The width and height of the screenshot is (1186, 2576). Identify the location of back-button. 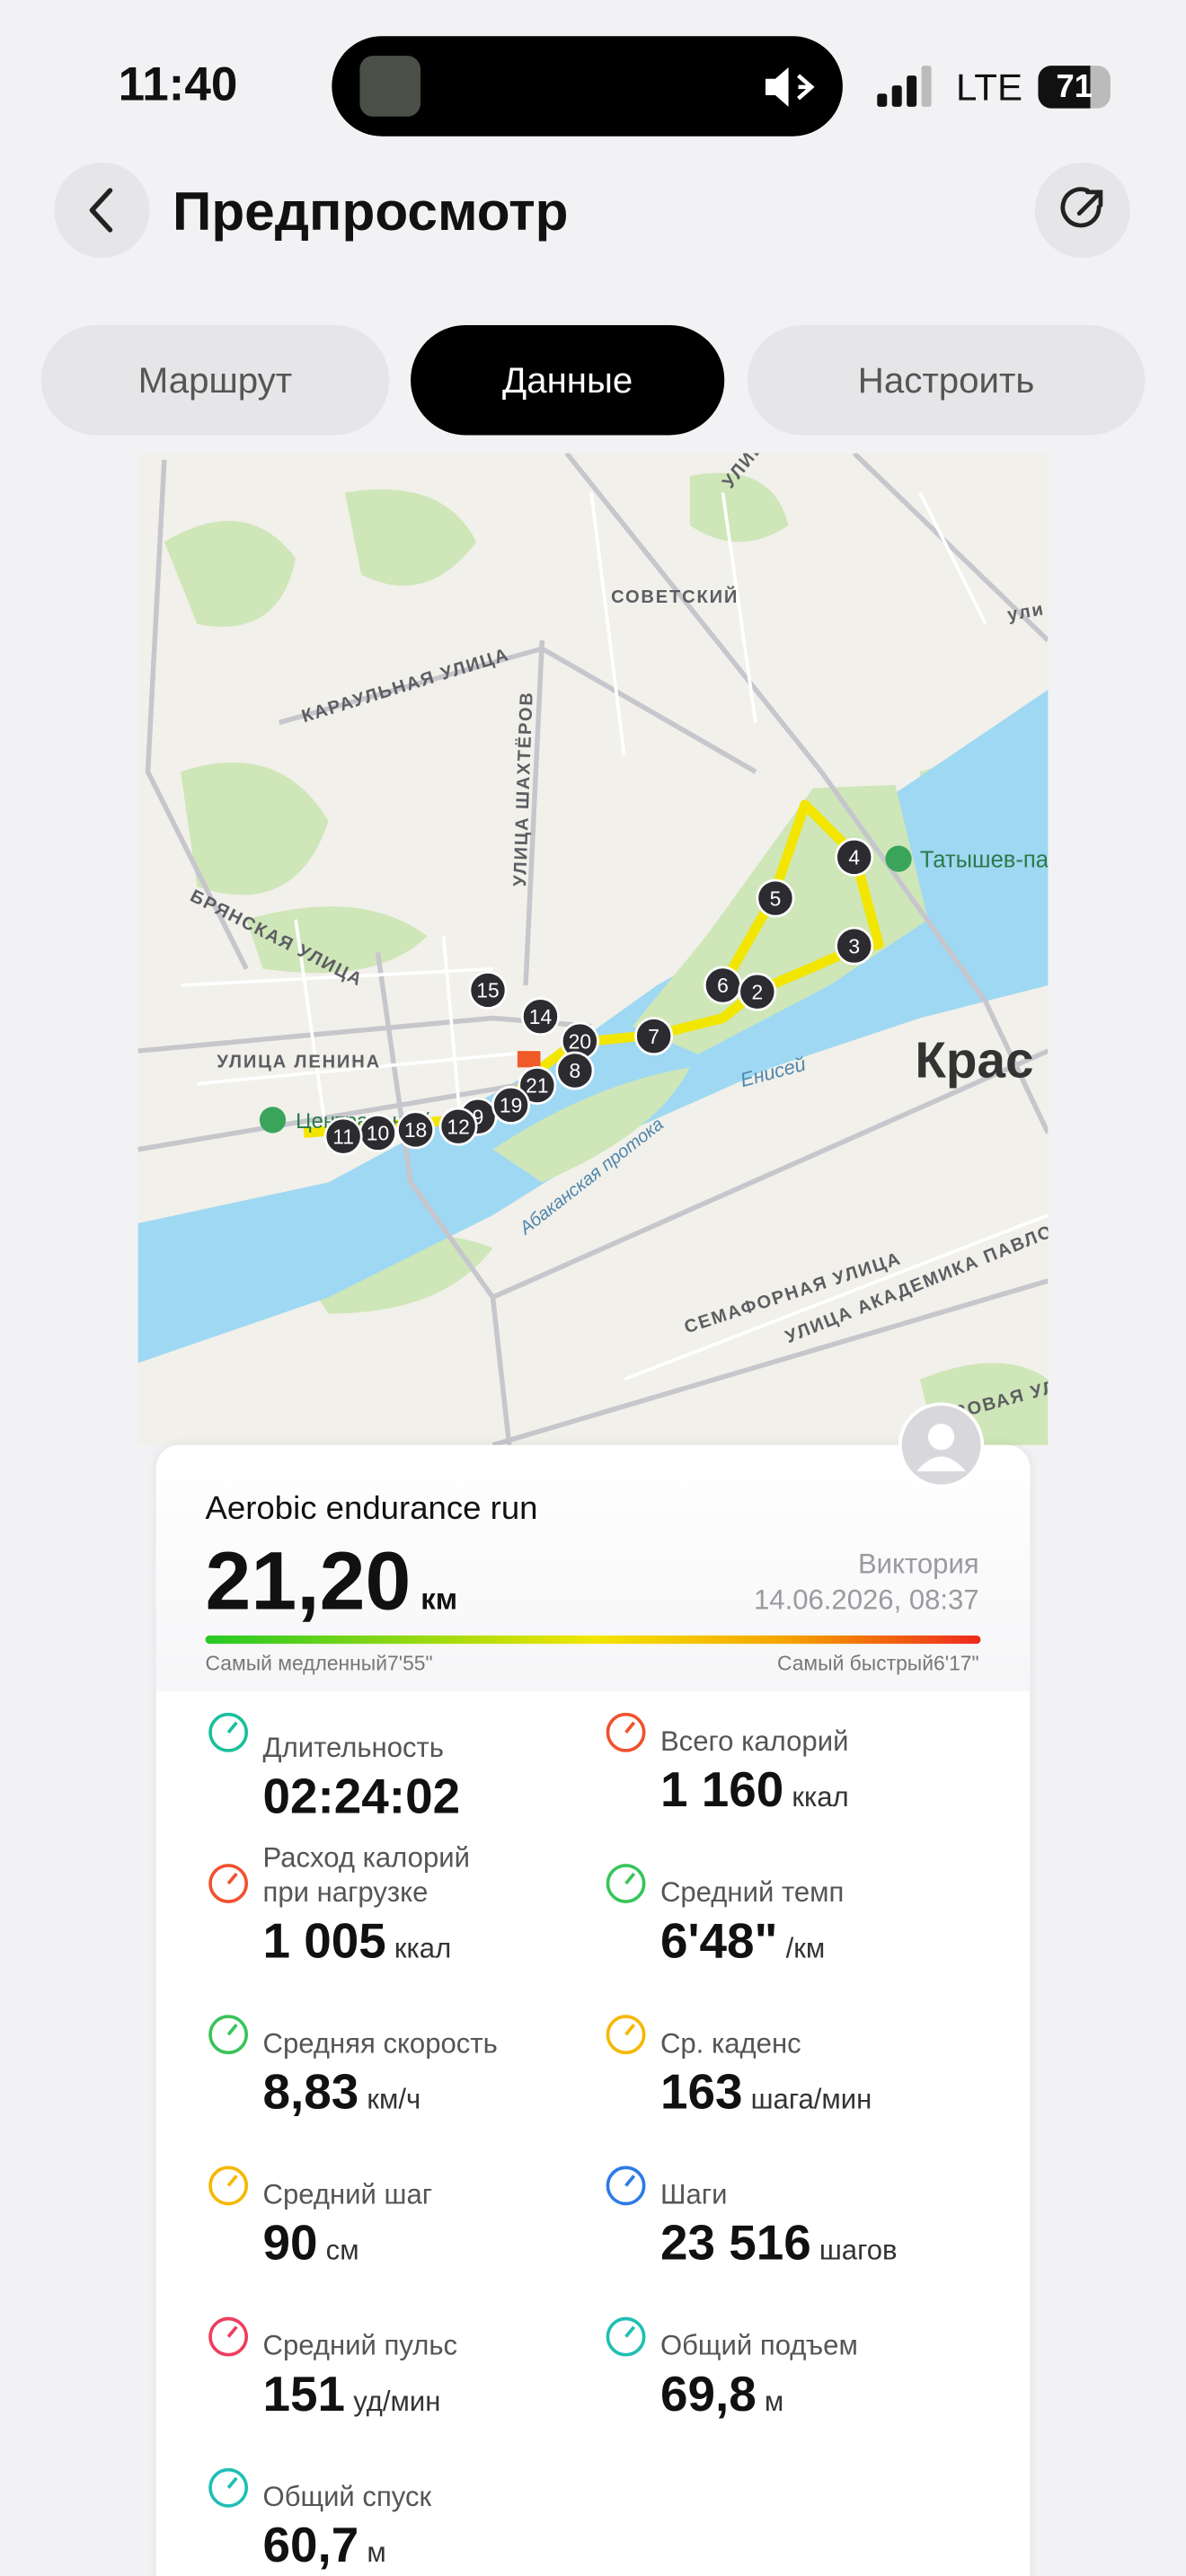
(102, 210).